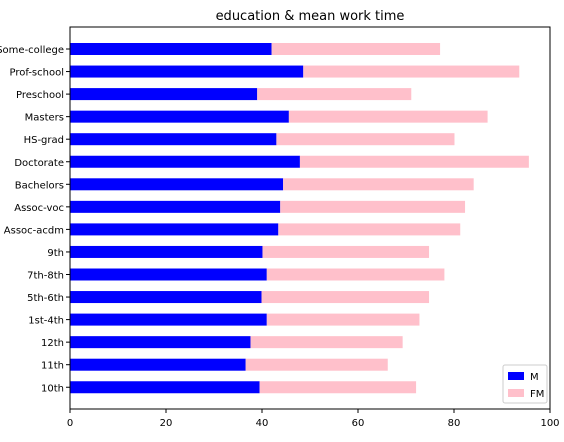 The width and height of the screenshot is (564, 442). What do you see at coordinates (160, 342) in the screenshot?
I see `bar-m-12th` at bounding box center [160, 342].